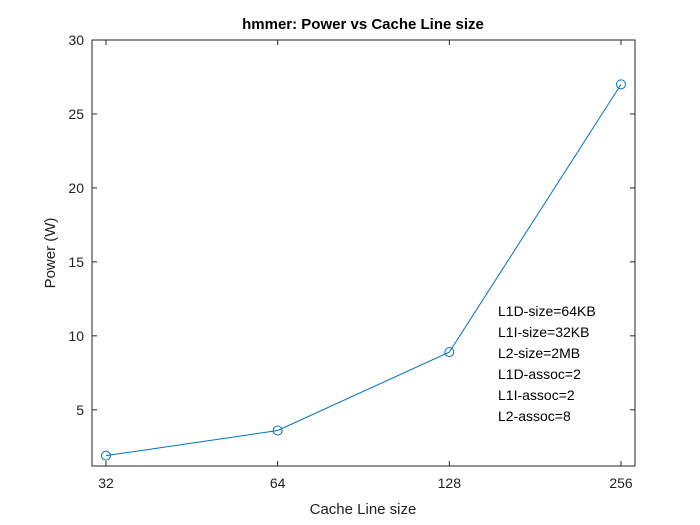 Image resolution: width=700 pixels, height=525 pixels. Describe the element at coordinates (621, 483) in the screenshot. I see `x-tick-label: 256` at that location.